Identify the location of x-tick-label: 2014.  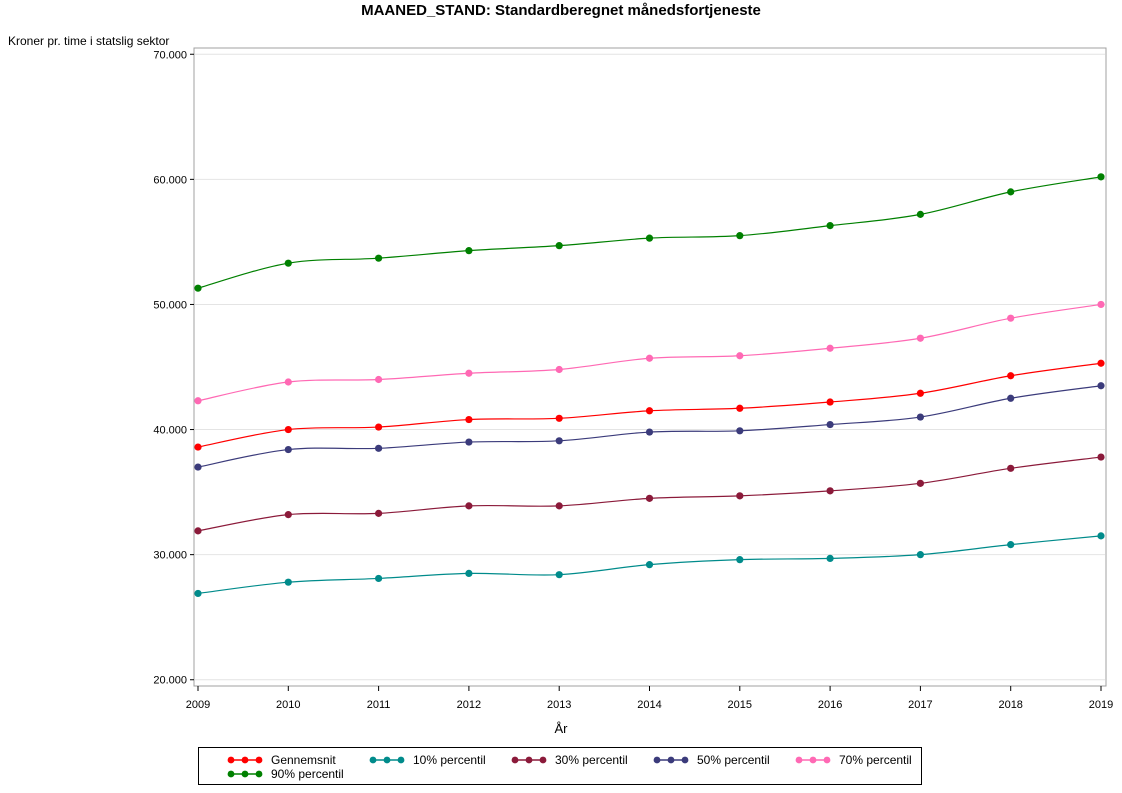
(649, 705).